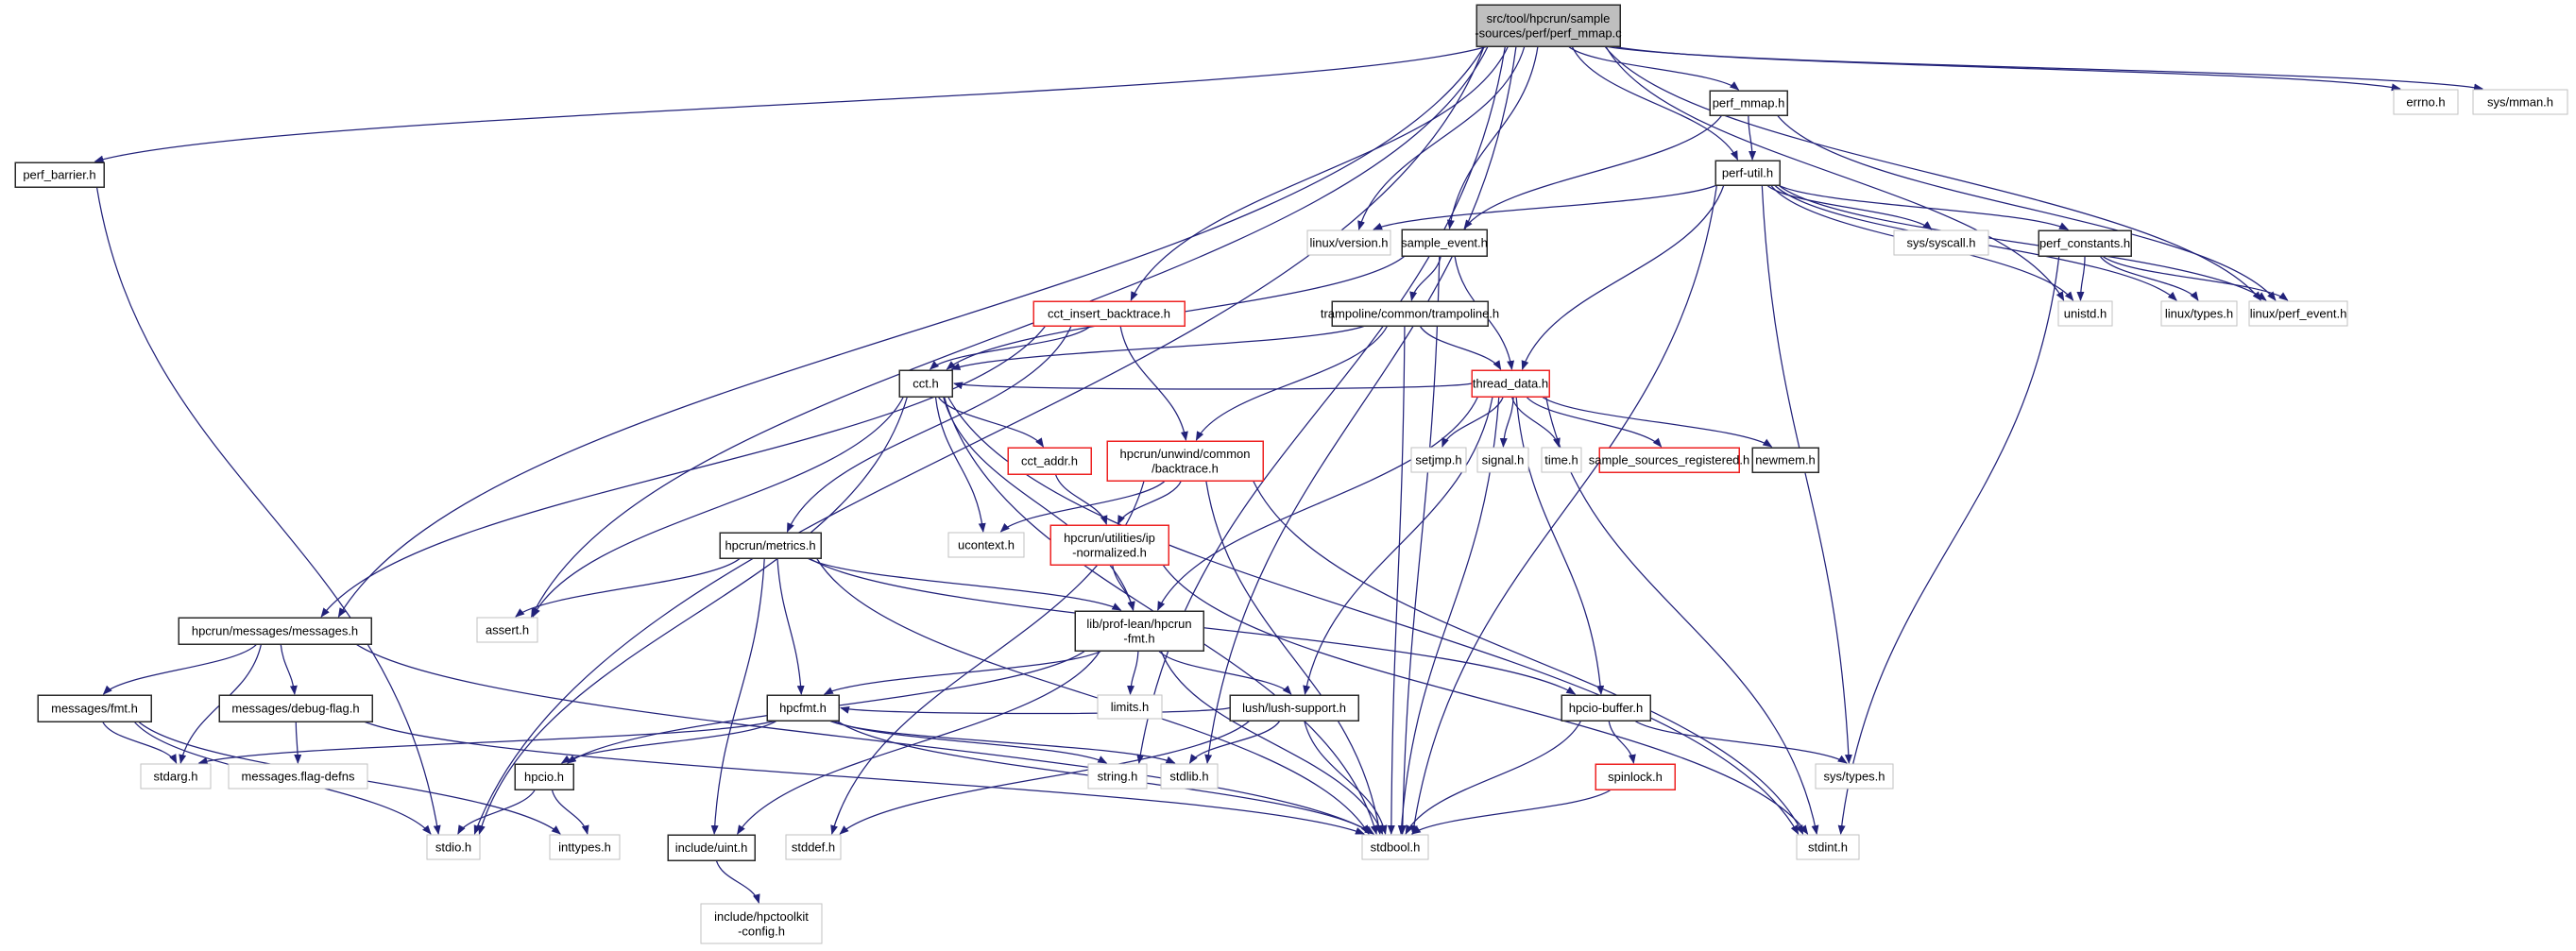 The width and height of the screenshot is (2576, 951). I want to click on edge-root-to-unistd_h, so click(1835, 173).